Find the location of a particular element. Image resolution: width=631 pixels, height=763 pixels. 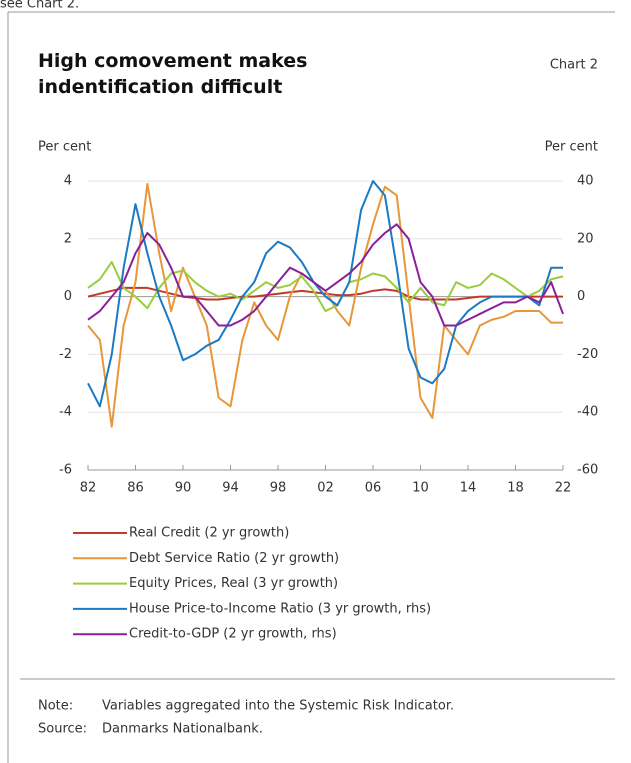

y-tick-label: 4 is located at coordinates (68, 181).